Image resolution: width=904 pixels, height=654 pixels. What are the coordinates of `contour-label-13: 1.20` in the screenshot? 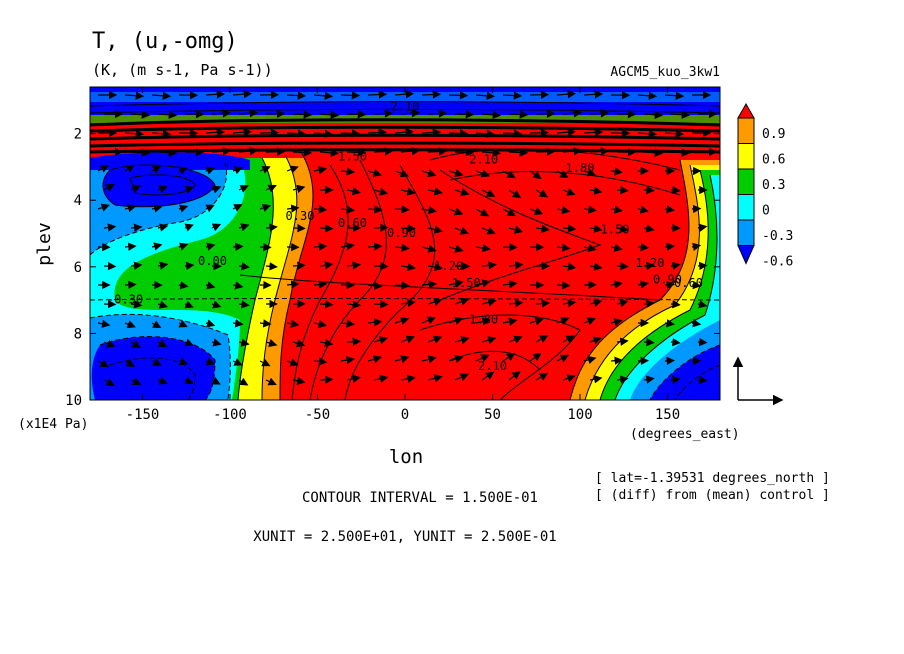 It's located at (650, 263).